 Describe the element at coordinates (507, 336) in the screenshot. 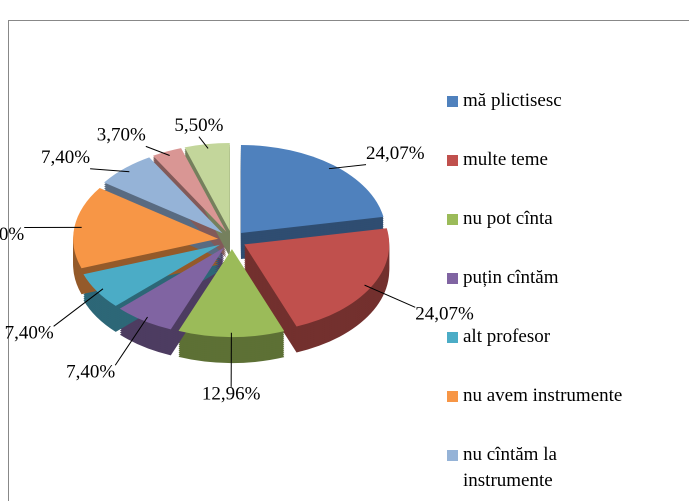

I see `legend-label: alt profesor` at that location.